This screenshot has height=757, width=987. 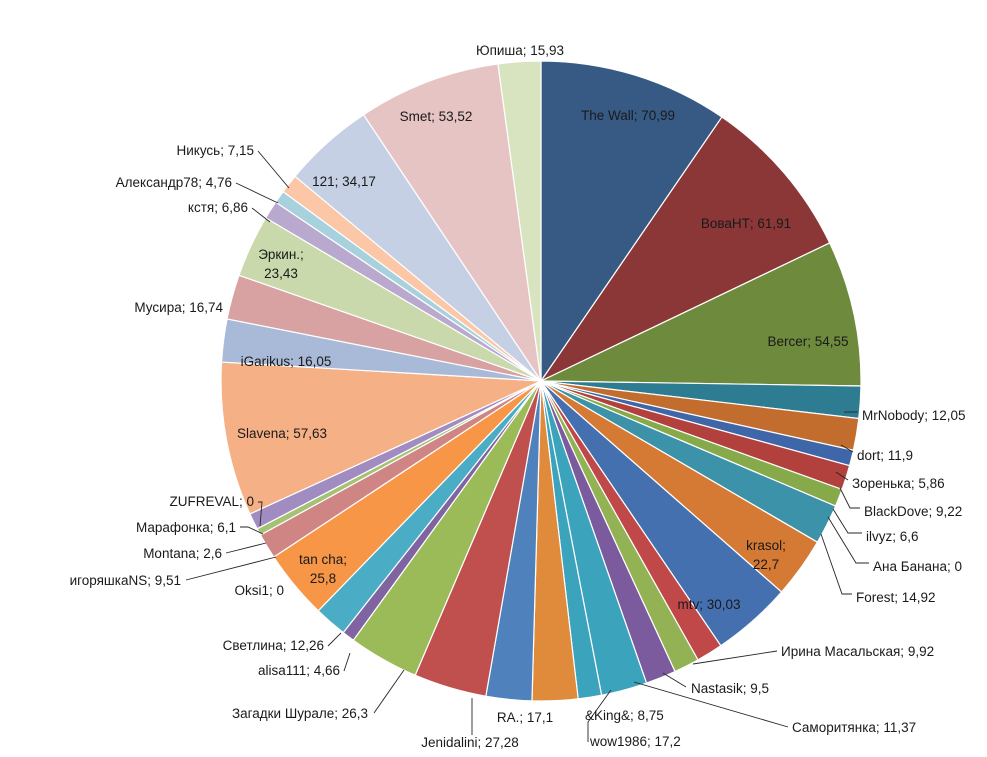 What do you see at coordinates (854, 727) in the screenshot?
I see `data-label-саморитянка-14: Саморитянка; 11,37` at bounding box center [854, 727].